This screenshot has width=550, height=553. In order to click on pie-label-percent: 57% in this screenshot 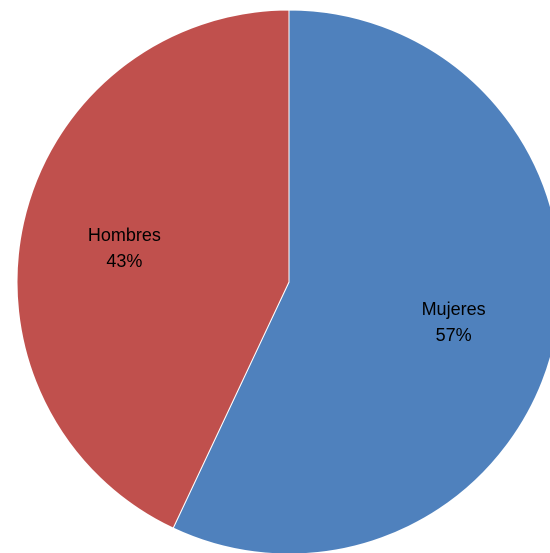, I will do `click(454, 335)`.